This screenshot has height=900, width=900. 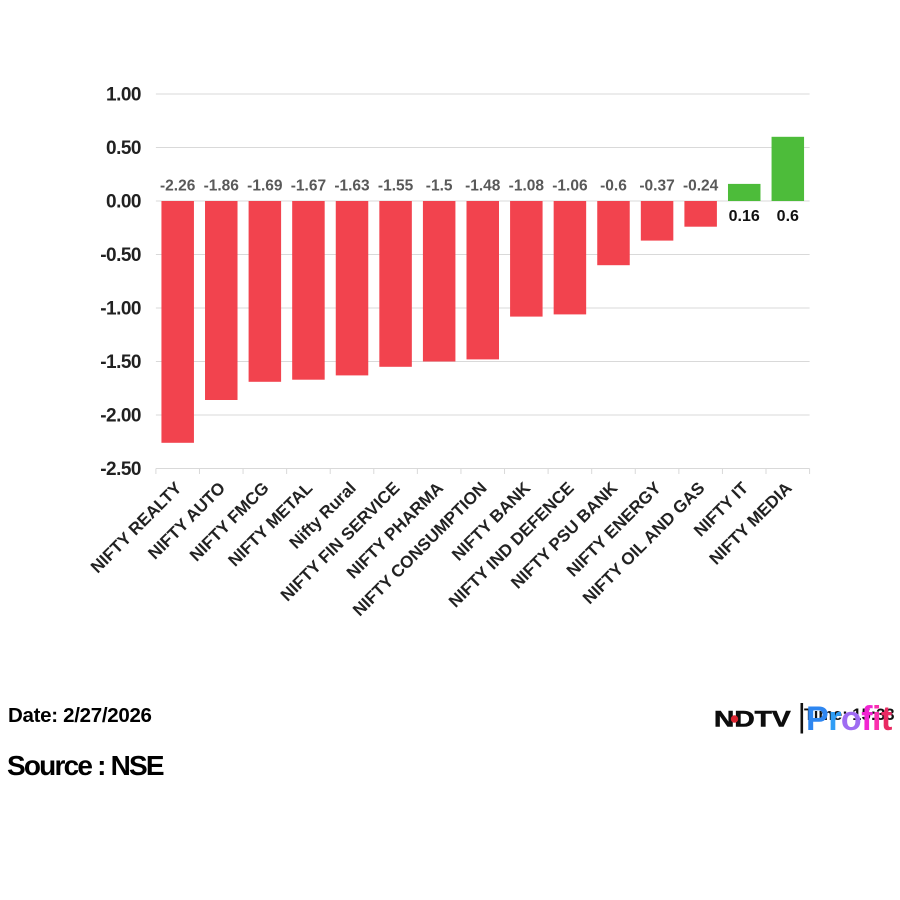 I want to click on svg-text: -2.50, so click(x=120, y=469).